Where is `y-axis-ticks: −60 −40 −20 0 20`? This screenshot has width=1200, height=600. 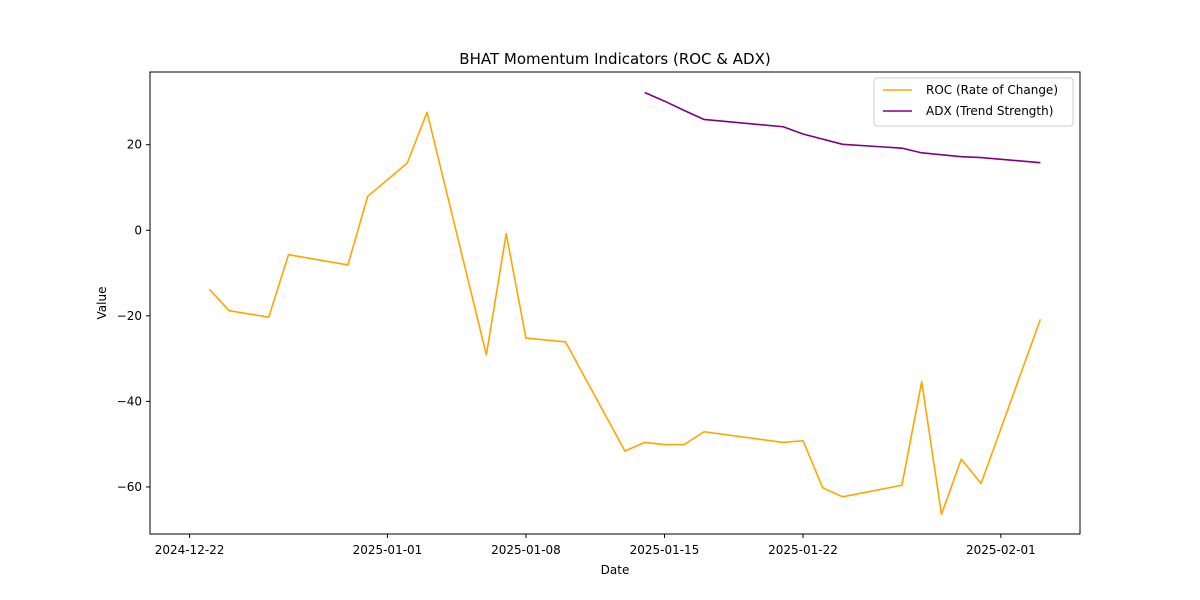
y-axis-ticks: −60 −40 −20 0 20 is located at coordinates (133, 316).